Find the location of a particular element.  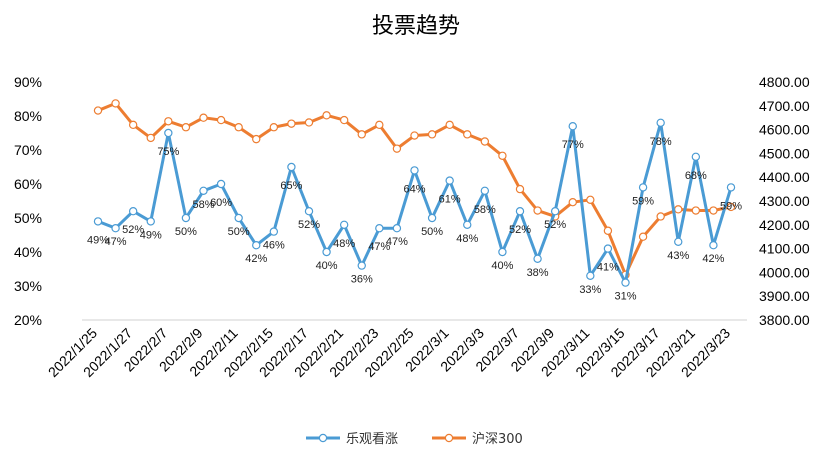

y-left-tick-label: 30% is located at coordinates (28, 286).